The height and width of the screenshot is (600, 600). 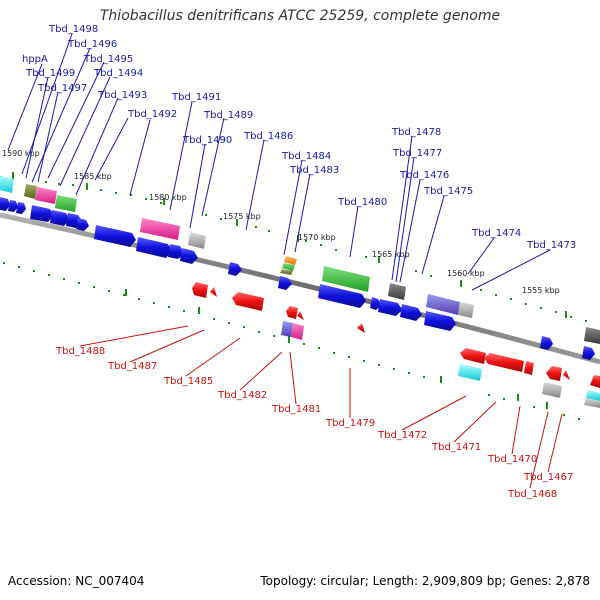 I want to click on kbp-label: 1585 kbp, so click(x=93, y=176).